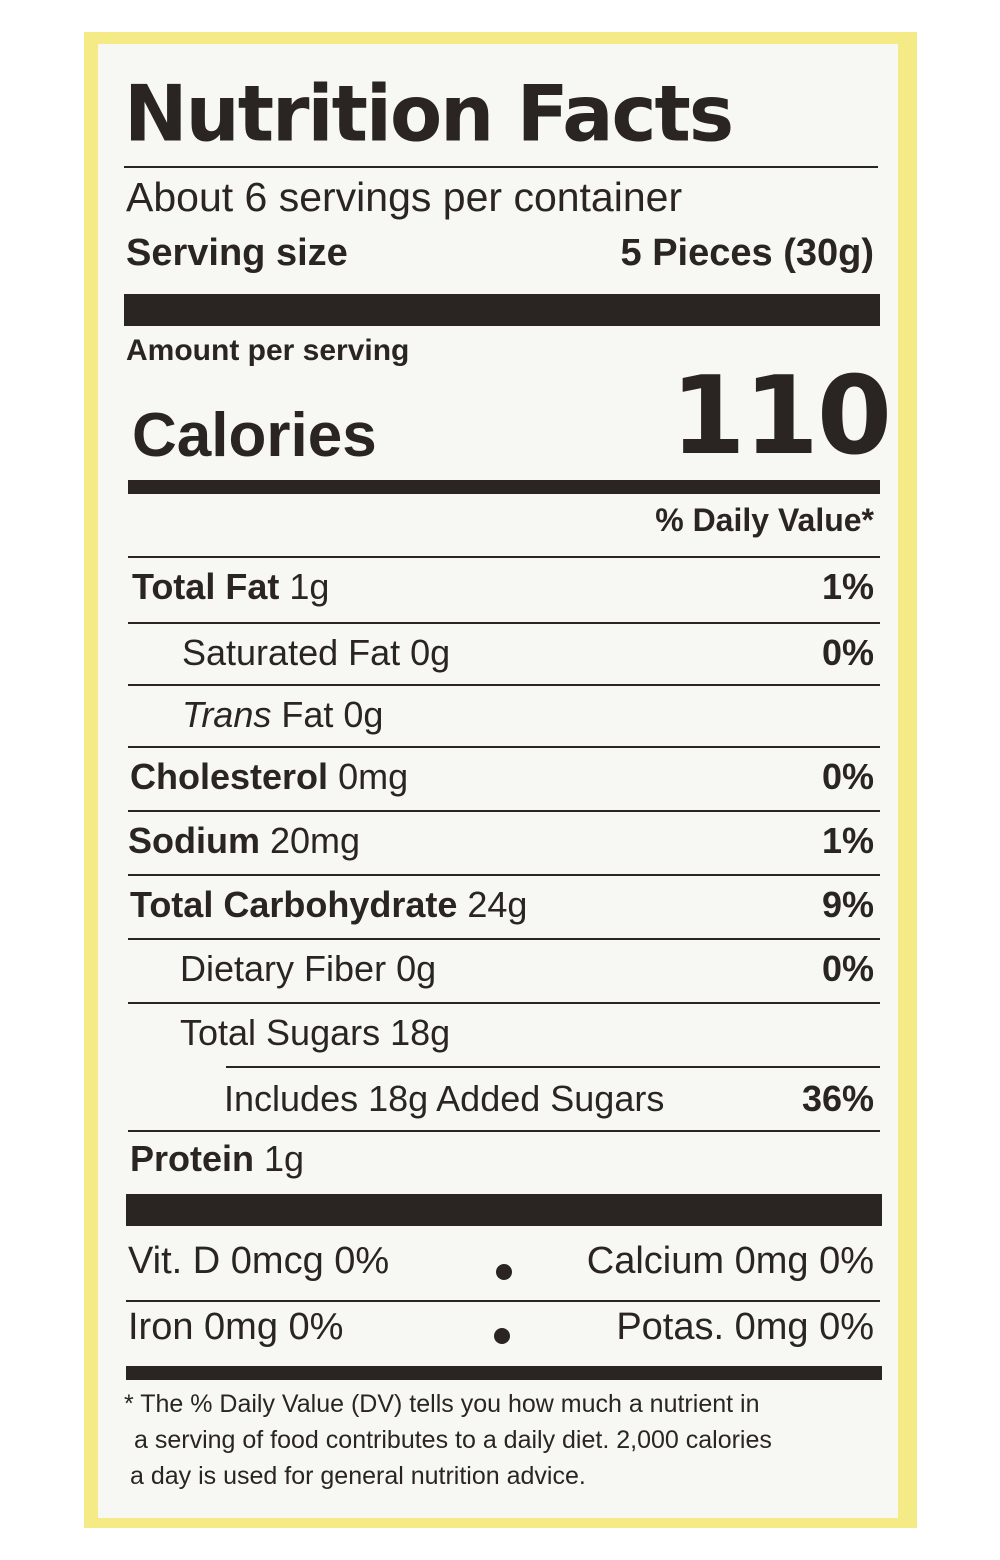 The height and width of the screenshot is (1560, 1000). I want to click on iron: Iron 0mg 0%, so click(236, 1327).